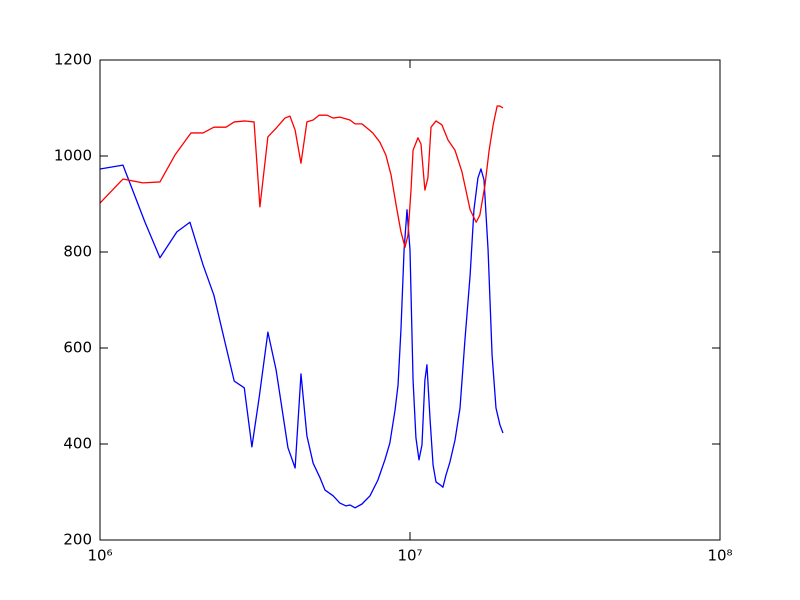 The height and width of the screenshot is (600, 800). I want to click on x-tick-label: 10⁶, so click(99, 556).